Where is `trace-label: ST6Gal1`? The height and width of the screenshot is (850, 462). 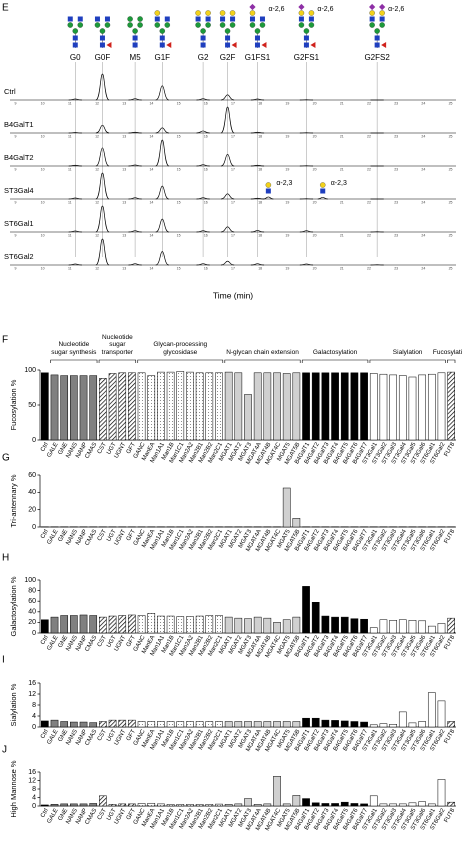 trace-label: ST6Gal1 is located at coordinates (19, 223).